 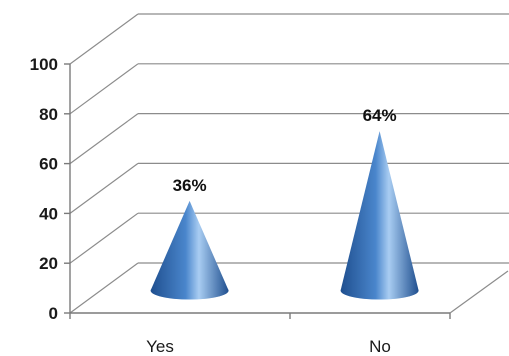 What do you see at coordinates (190, 185) in the screenshot?
I see `data-label-yes: 36%` at bounding box center [190, 185].